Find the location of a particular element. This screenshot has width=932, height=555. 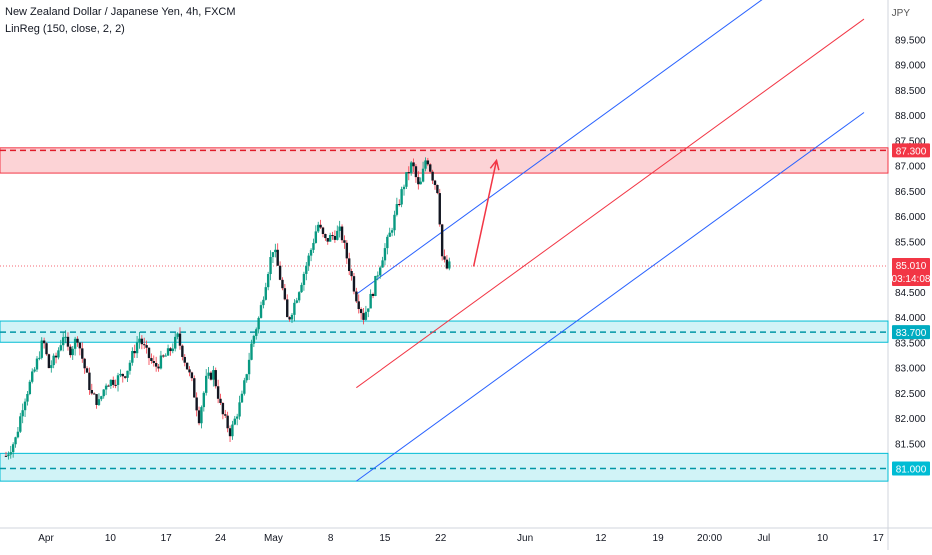

time-tick-label: 22 is located at coordinates (441, 538).